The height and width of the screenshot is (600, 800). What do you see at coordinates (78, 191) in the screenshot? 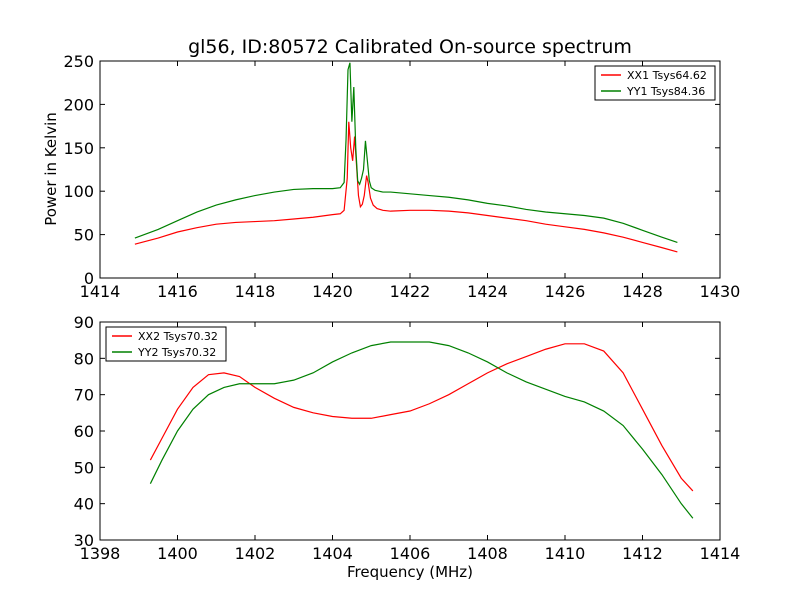
I see `y-tick-label: 100` at bounding box center [78, 191].